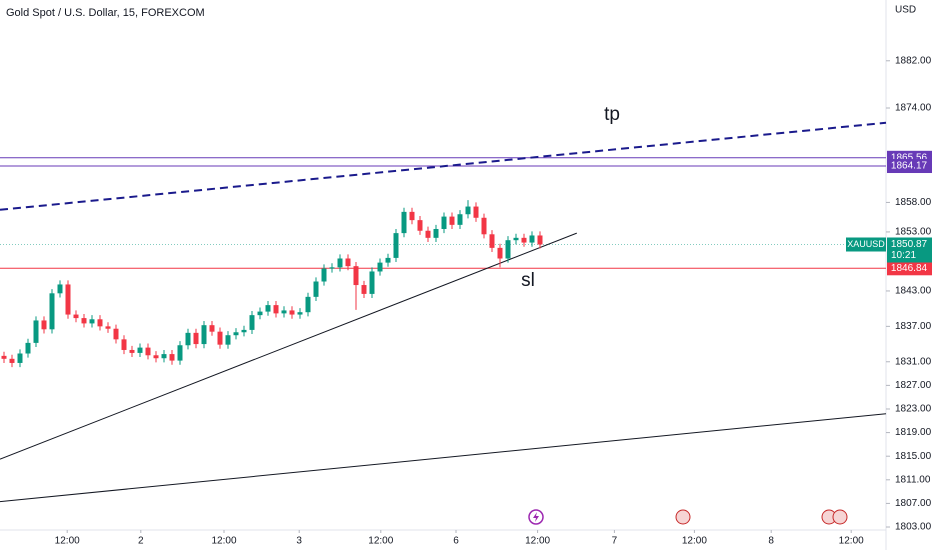 Image resolution: width=932 pixels, height=550 pixels. What do you see at coordinates (913, 479) in the screenshot?
I see `y-tick-label: 1811.00` at bounding box center [913, 479].